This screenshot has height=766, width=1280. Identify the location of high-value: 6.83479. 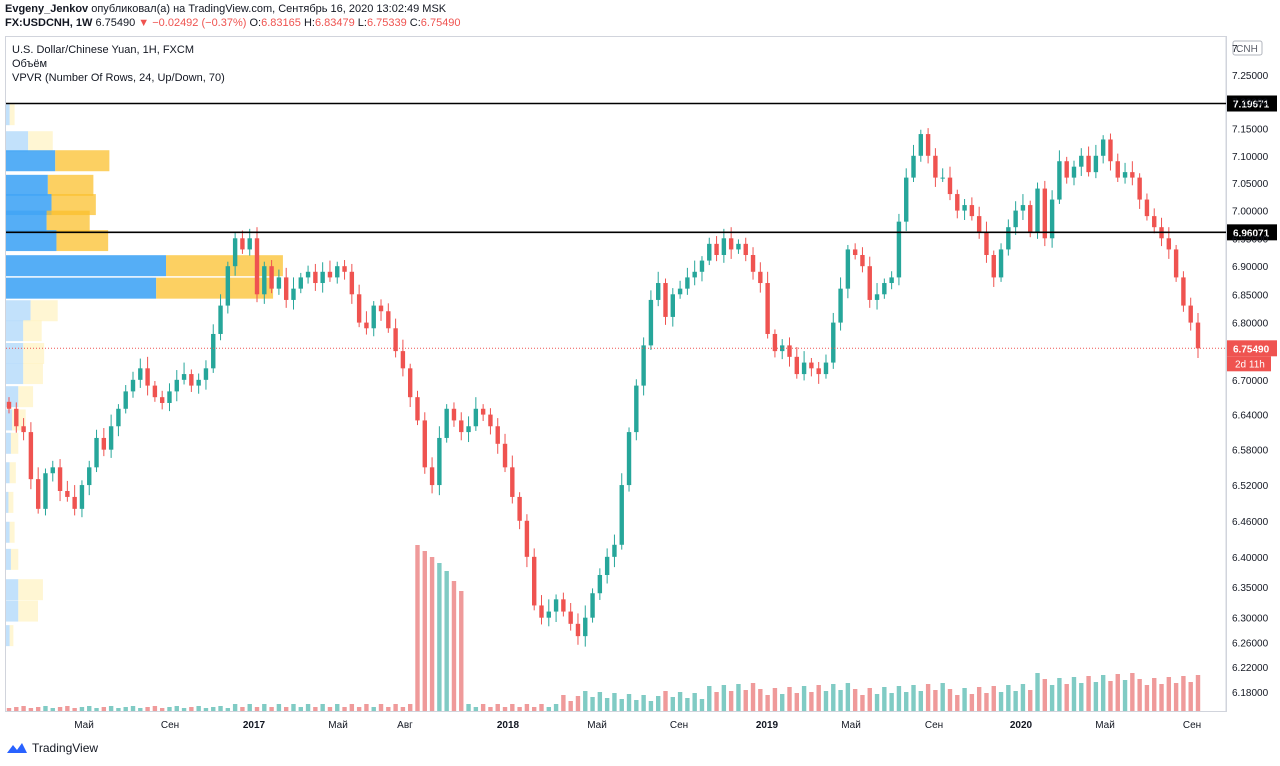
(334, 23).